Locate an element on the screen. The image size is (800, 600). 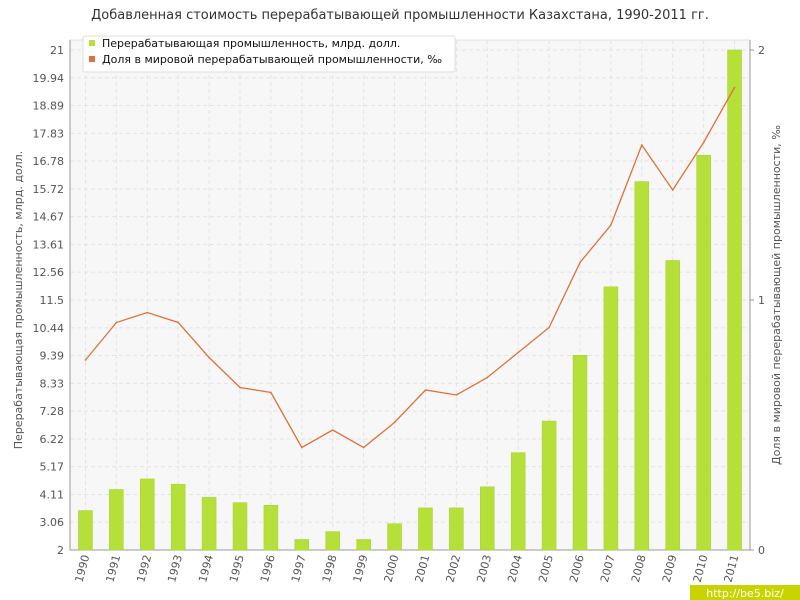
line-point-2002 is located at coordinates (456, 395).